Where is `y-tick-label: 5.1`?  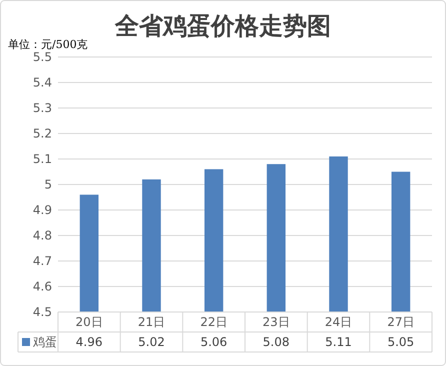 y-tick-label: 5.1 is located at coordinates (42, 159).